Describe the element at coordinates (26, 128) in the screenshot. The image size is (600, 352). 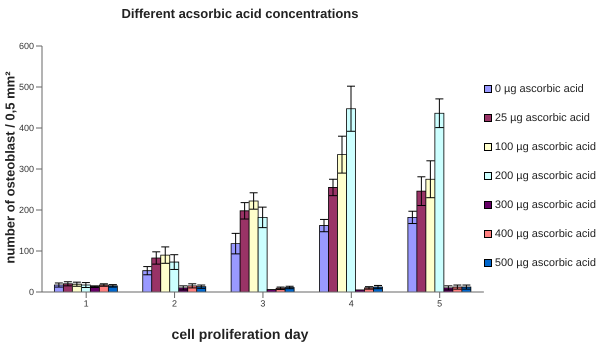
I see `y-tick-label: 400` at that location.